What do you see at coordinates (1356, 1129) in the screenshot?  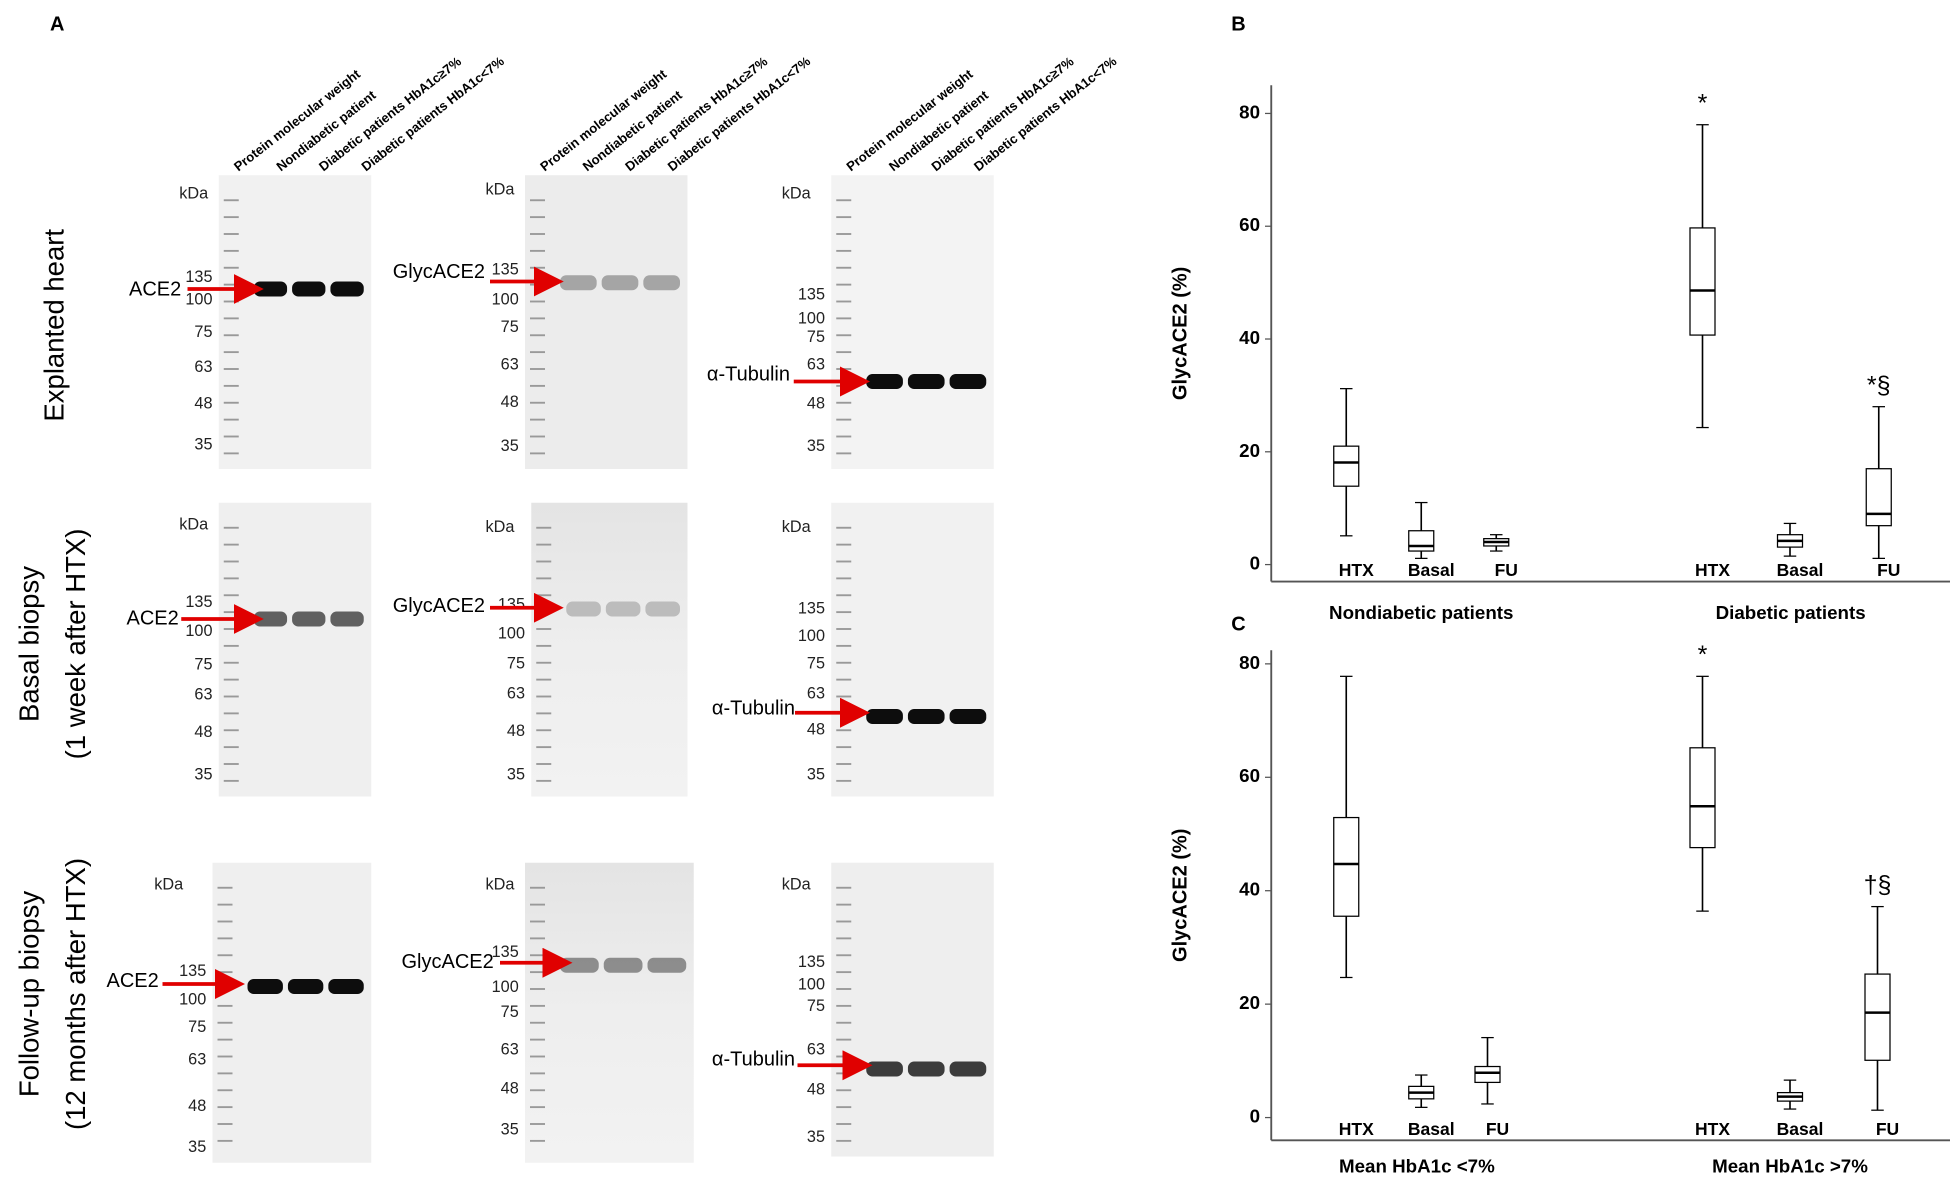 I see `category-label: HTX` at bounding box center [1356, 1129].